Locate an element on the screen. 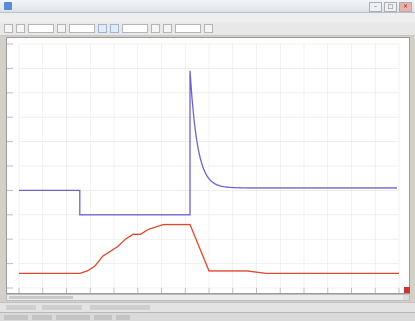  series-line-red is located at coordinates (209, 249).